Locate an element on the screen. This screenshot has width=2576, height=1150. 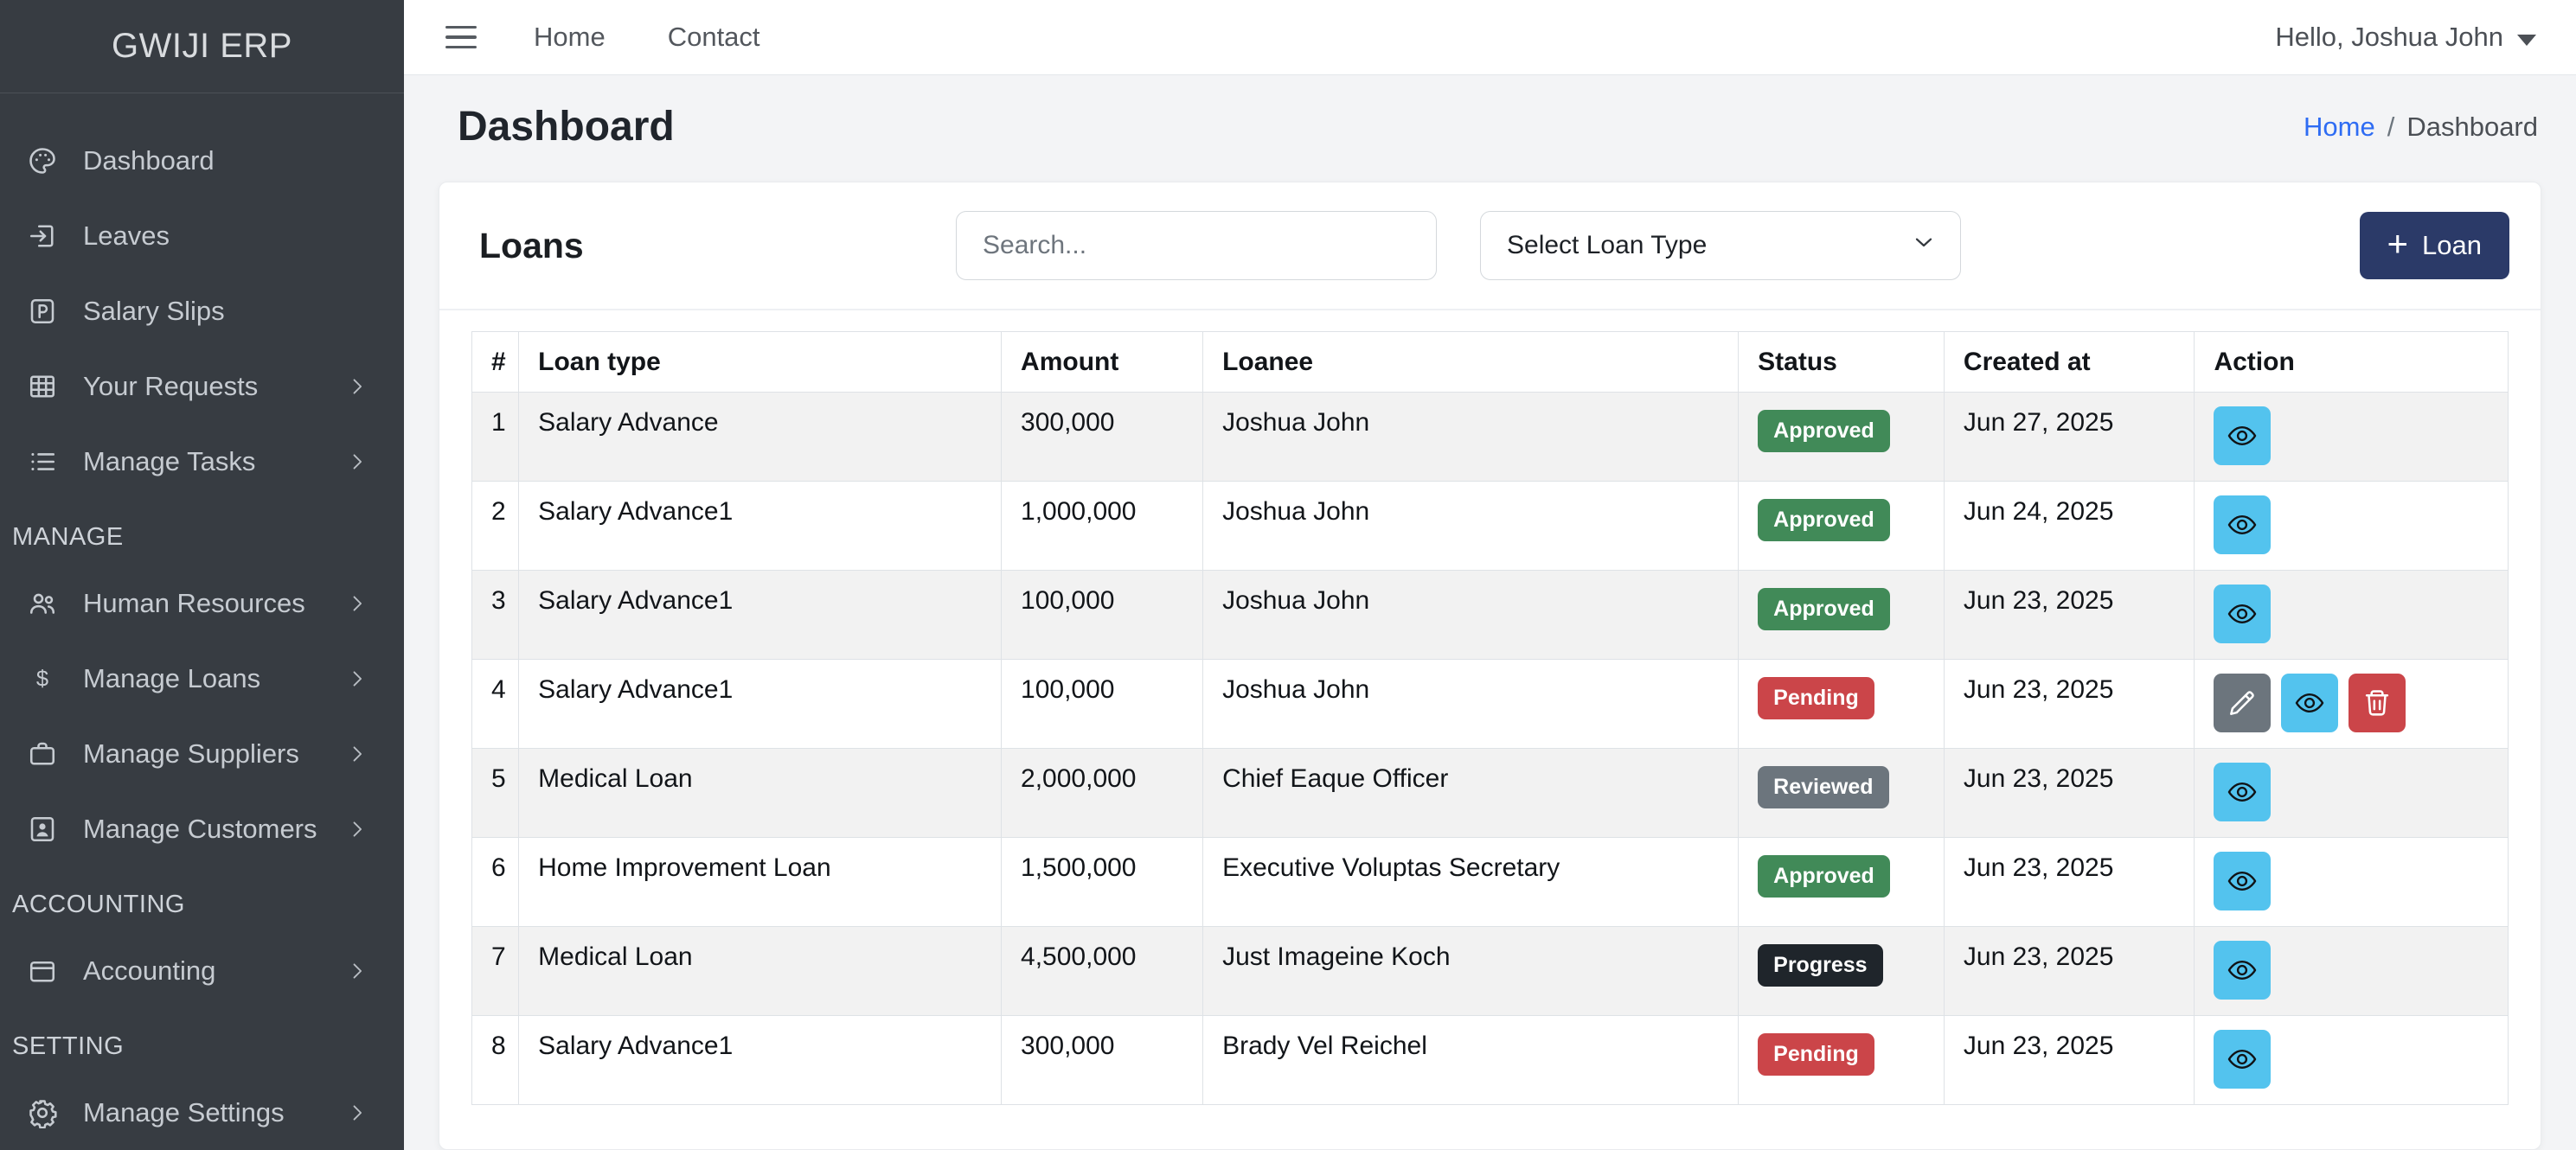
row-number: 2 is located at coordinates (495, 526).